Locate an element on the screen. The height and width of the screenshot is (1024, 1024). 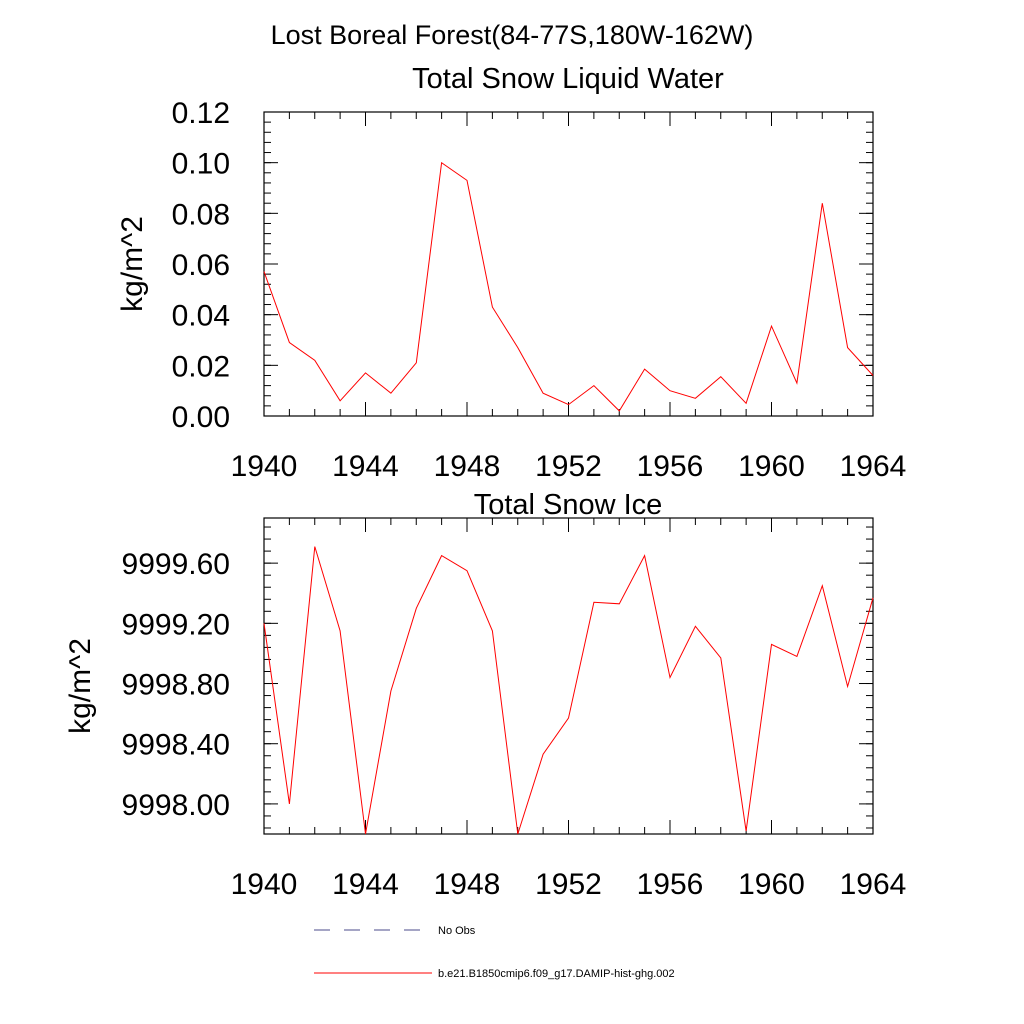
y-tick-label: 0.08 is located at coordinates (201, 214).